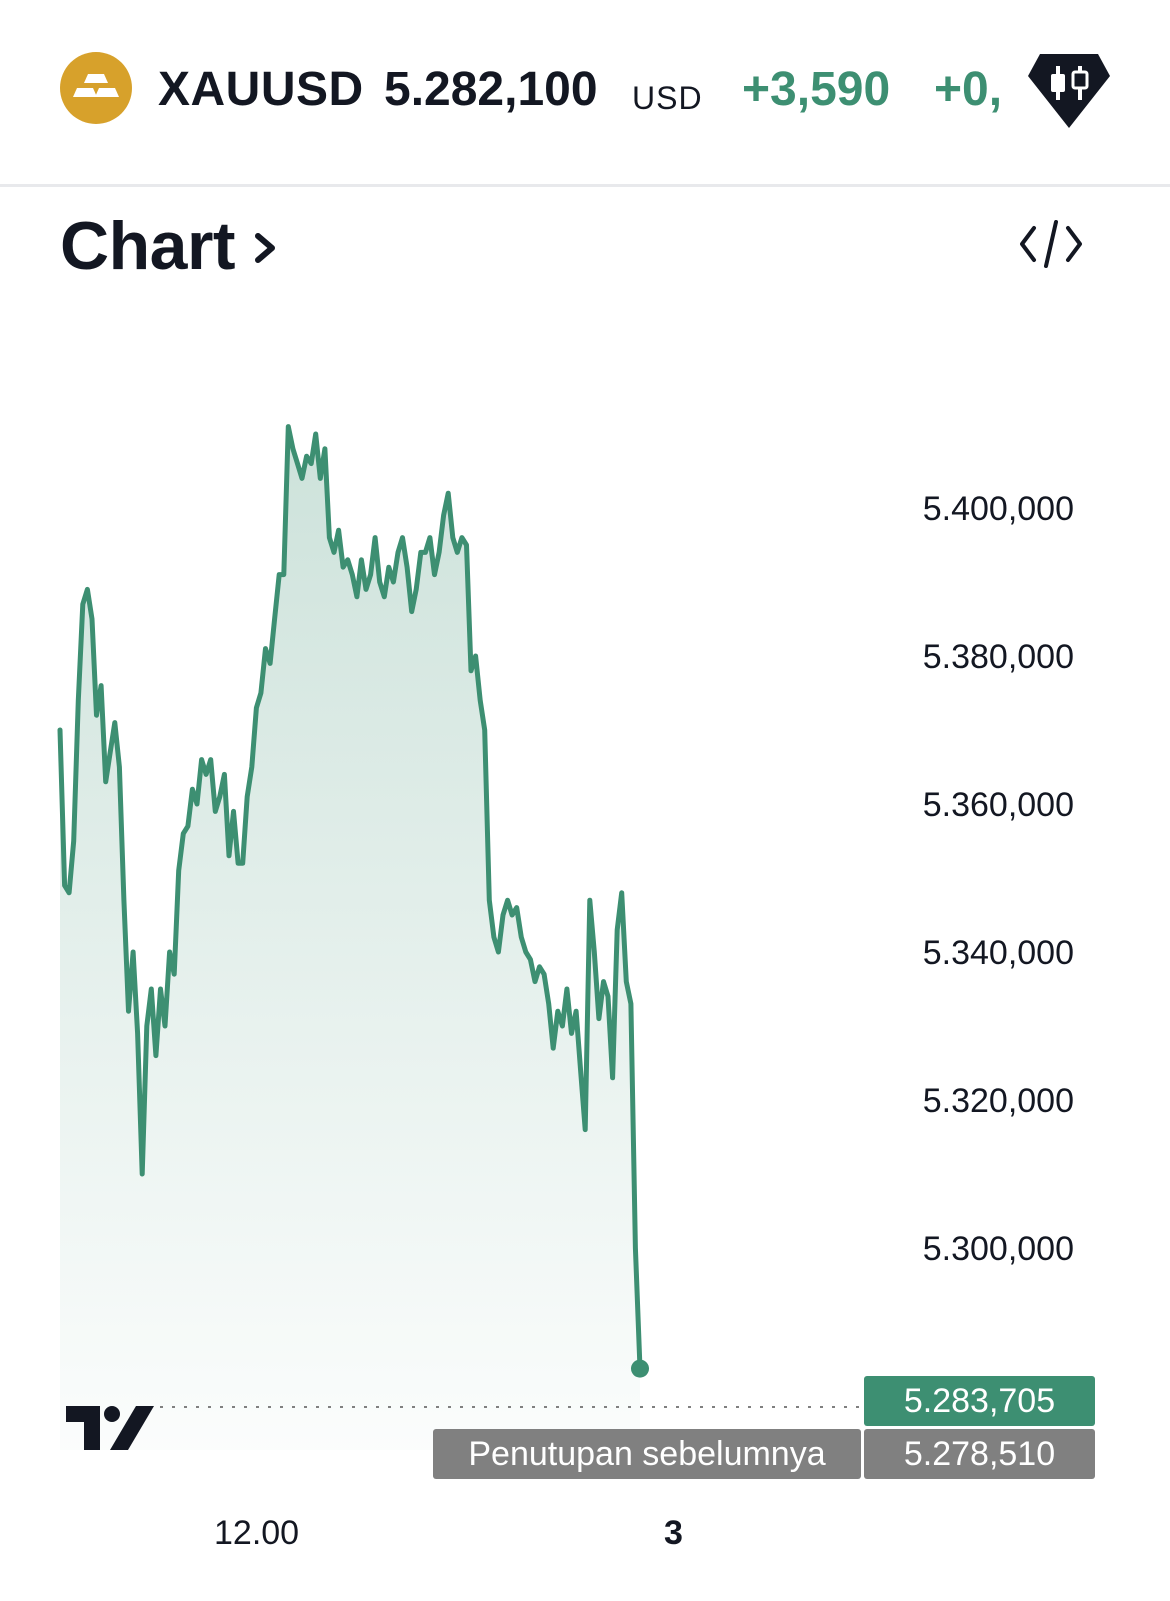 This screenshot has width=1170, height=1601. What do you see at coordinates (96, 88) in the screenshot?
I see `gold-bars-icon` at bounding box center [96, 88].